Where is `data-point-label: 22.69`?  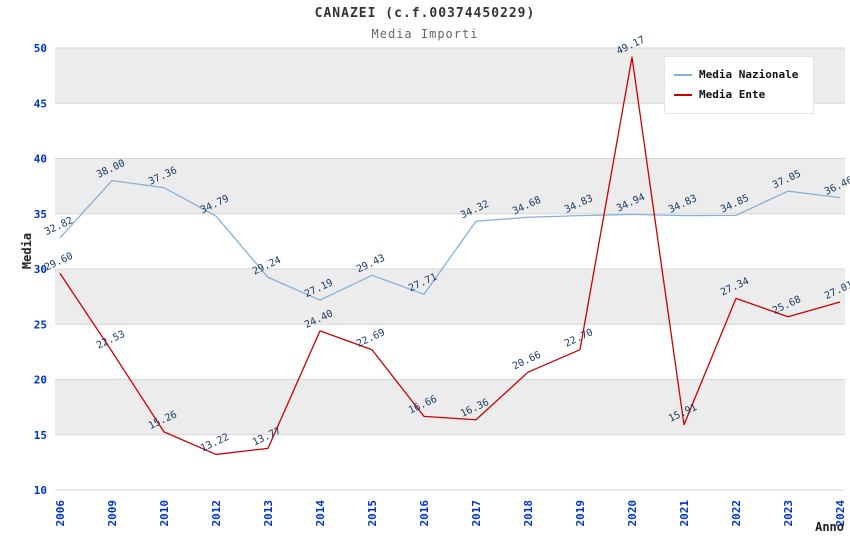
data-point-label: 22.69 is located at coordinates (371, 338).